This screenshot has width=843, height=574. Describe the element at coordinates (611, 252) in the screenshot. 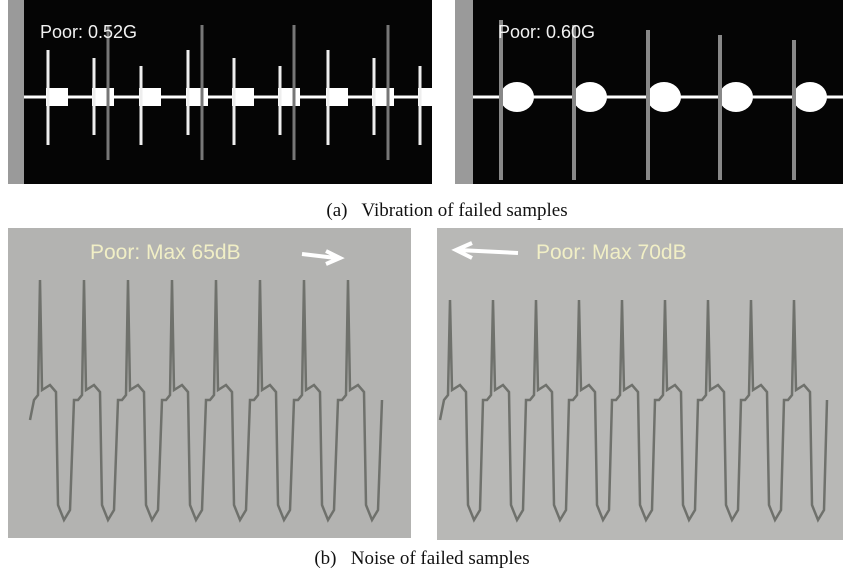

I see `panel-label: Poor: Max 70dB` at that location.